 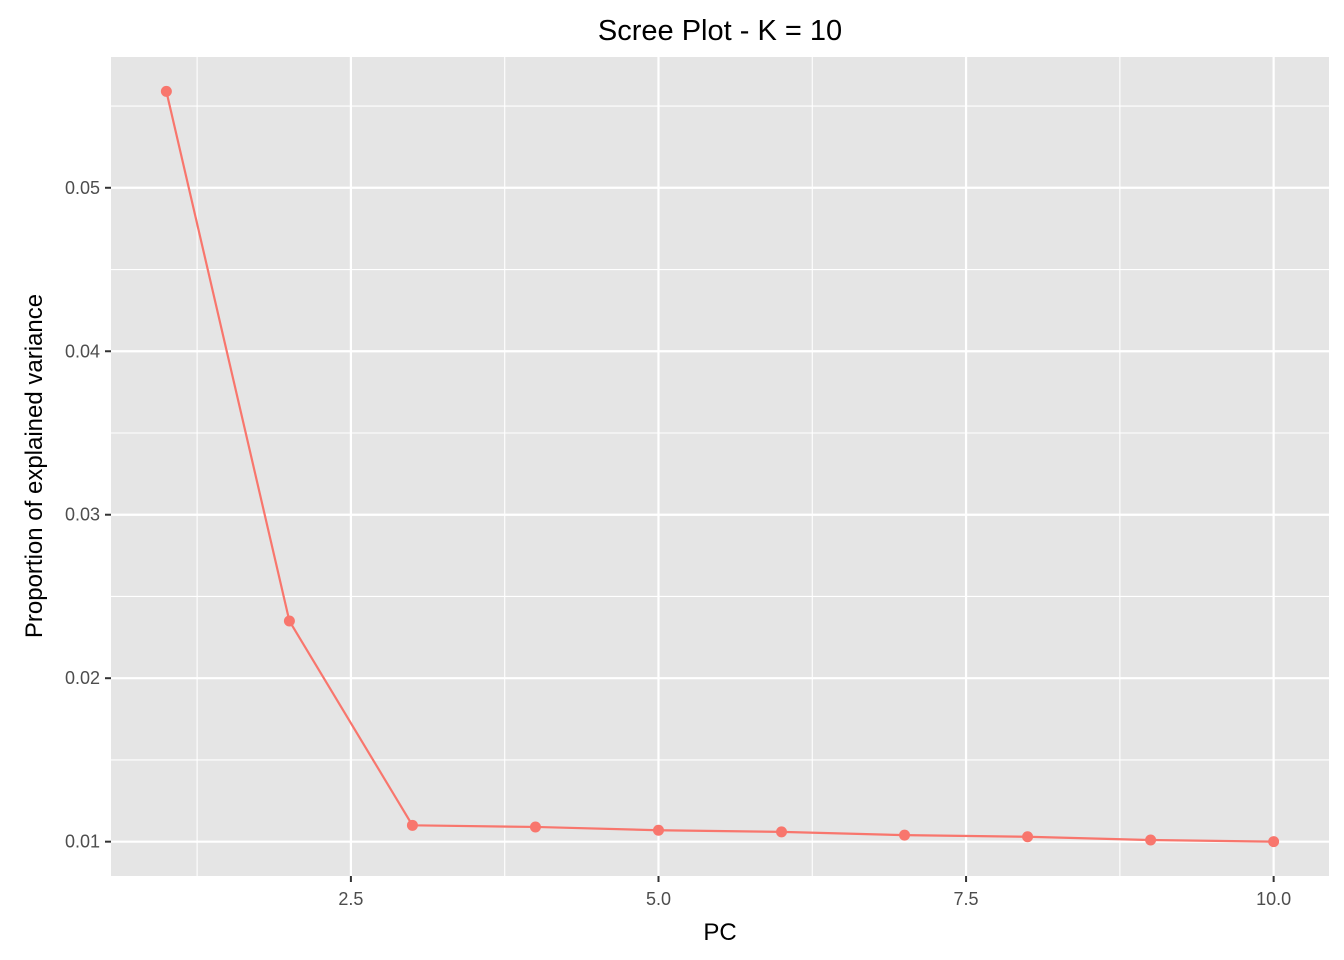 What do you see at coordinates (720, 31) in the screenshot?
I see `chart-title: Scree Plot - K = 10` at bounding box center [720, 31].